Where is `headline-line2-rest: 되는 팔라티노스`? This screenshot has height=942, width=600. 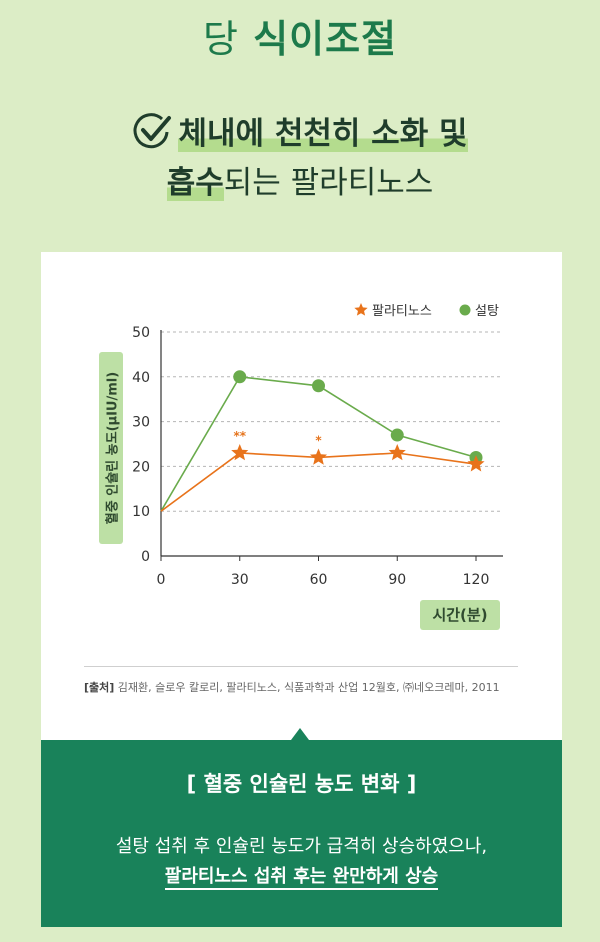 headline-line2-rest: 되는 팔라티노스 is located at coordinates (328, 183).